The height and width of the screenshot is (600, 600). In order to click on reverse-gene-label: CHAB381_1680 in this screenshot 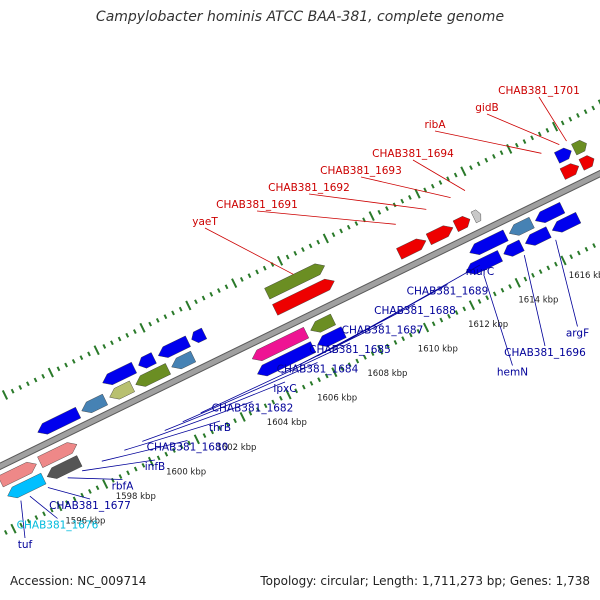, I will do `click(188, 448)`.